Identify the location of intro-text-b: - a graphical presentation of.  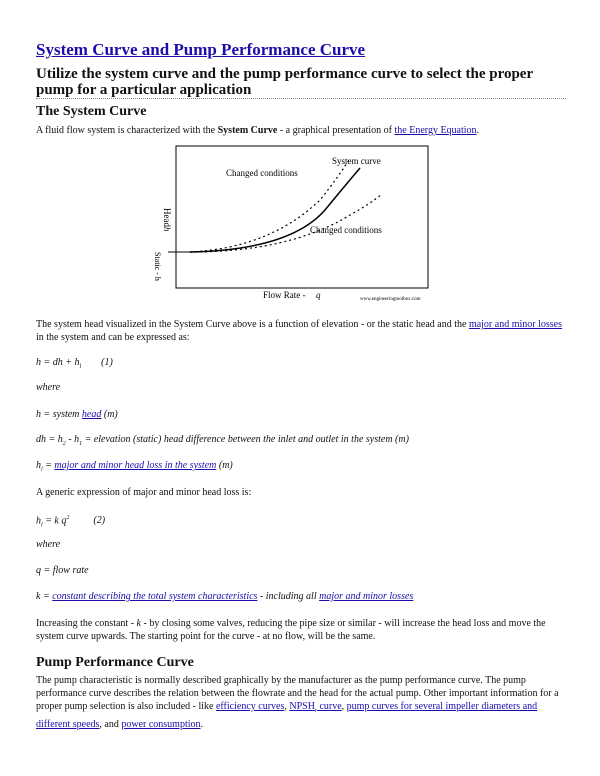
(336, 130).